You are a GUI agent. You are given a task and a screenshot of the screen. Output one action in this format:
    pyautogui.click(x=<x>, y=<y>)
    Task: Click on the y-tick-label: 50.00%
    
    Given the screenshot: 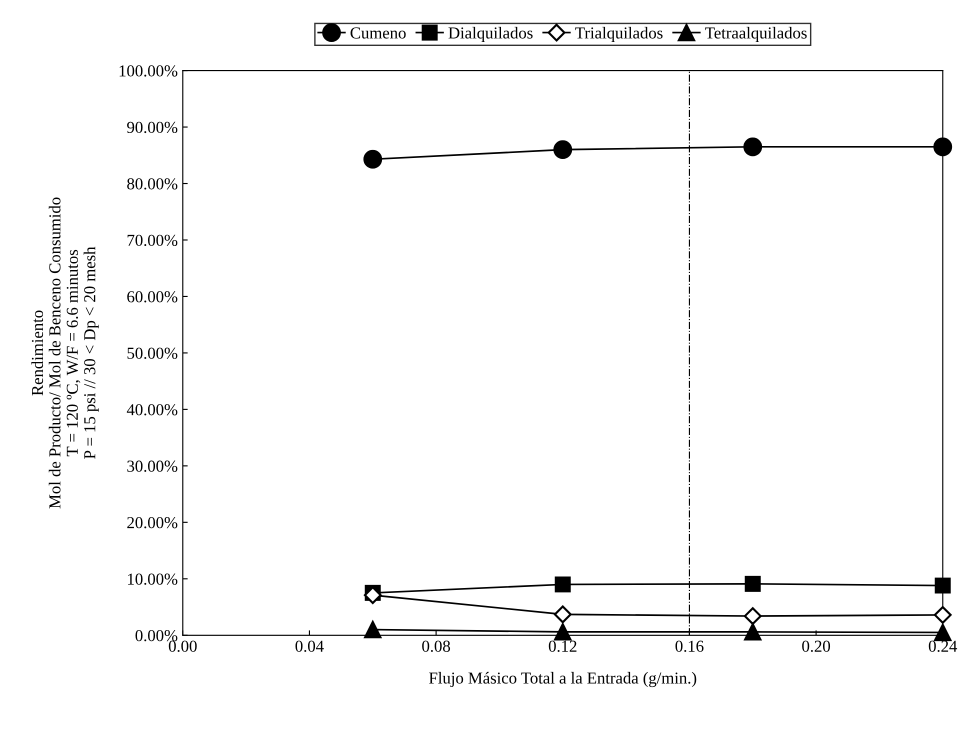 What is the action you would take?
    pyautogui.click(x=153, y=353)
    